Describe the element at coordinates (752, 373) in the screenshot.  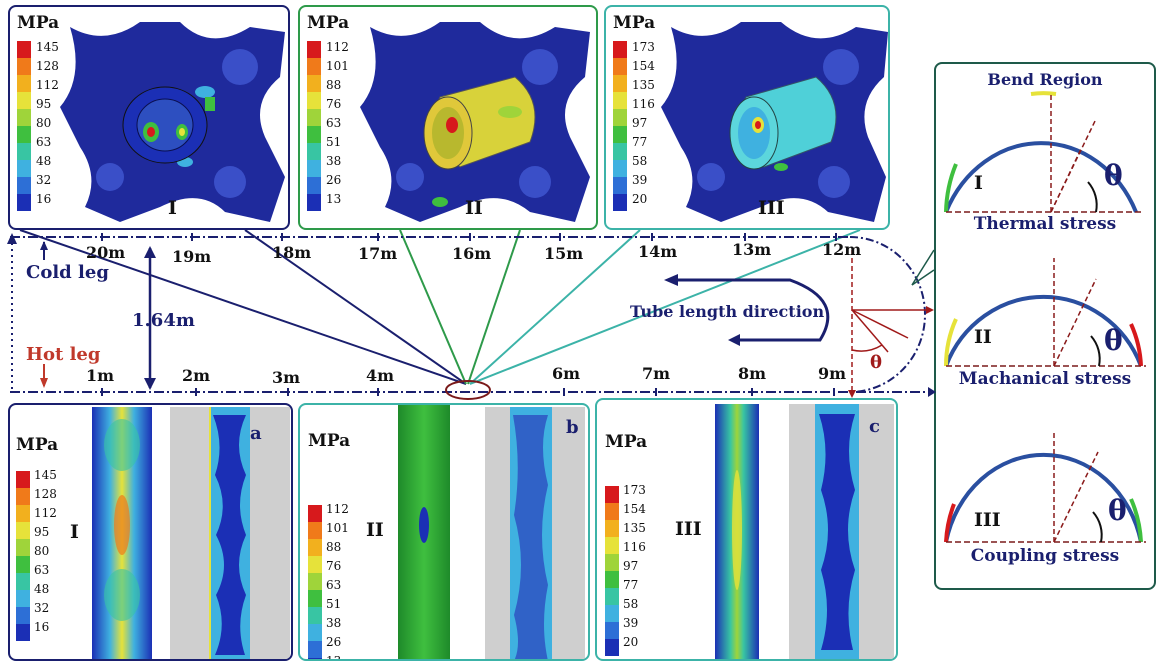
I see `length-mark: 8m` at that location.